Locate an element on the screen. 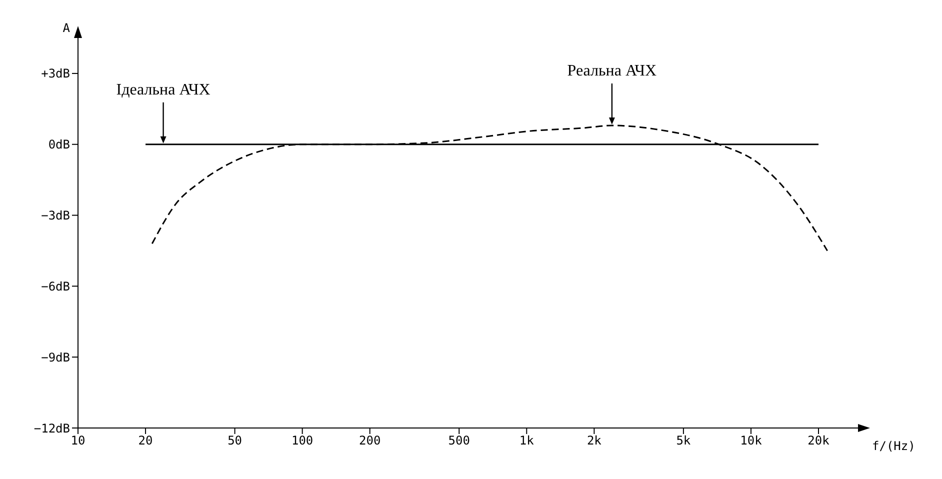 Image resolution: width=942 pixels, height=479 pixels. x-tick-label: 500 is located at coordinates (459, 441).